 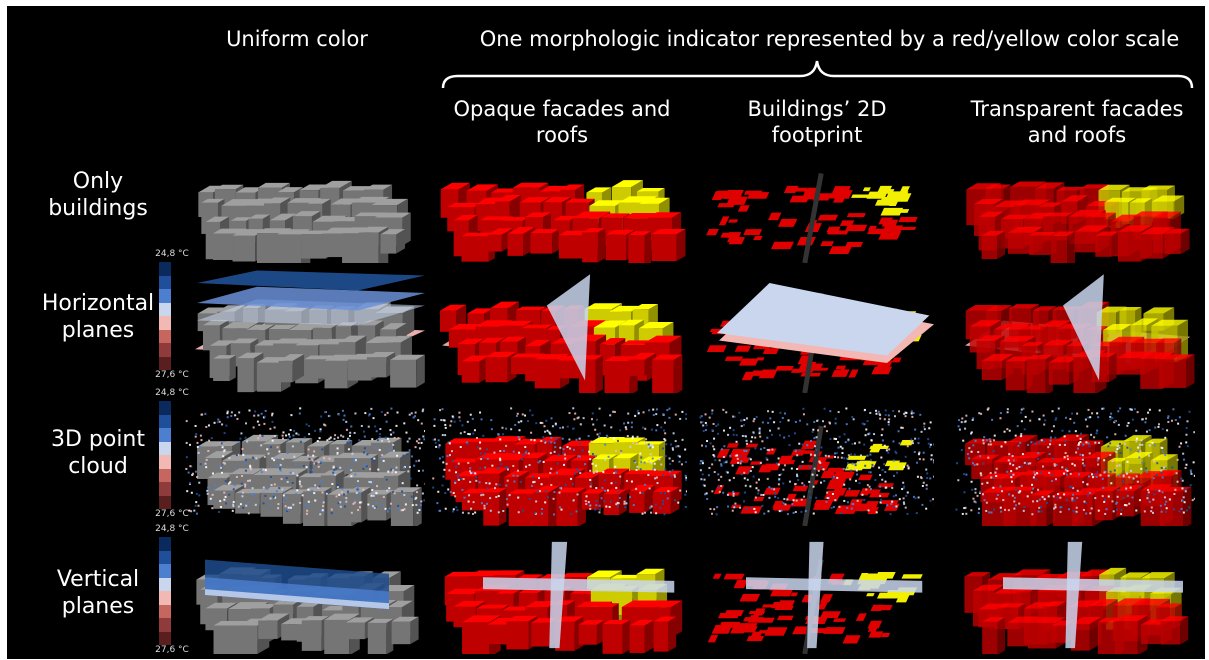 I want to click on cell-opaque-vertical-planes, so click(x=559, y=595).